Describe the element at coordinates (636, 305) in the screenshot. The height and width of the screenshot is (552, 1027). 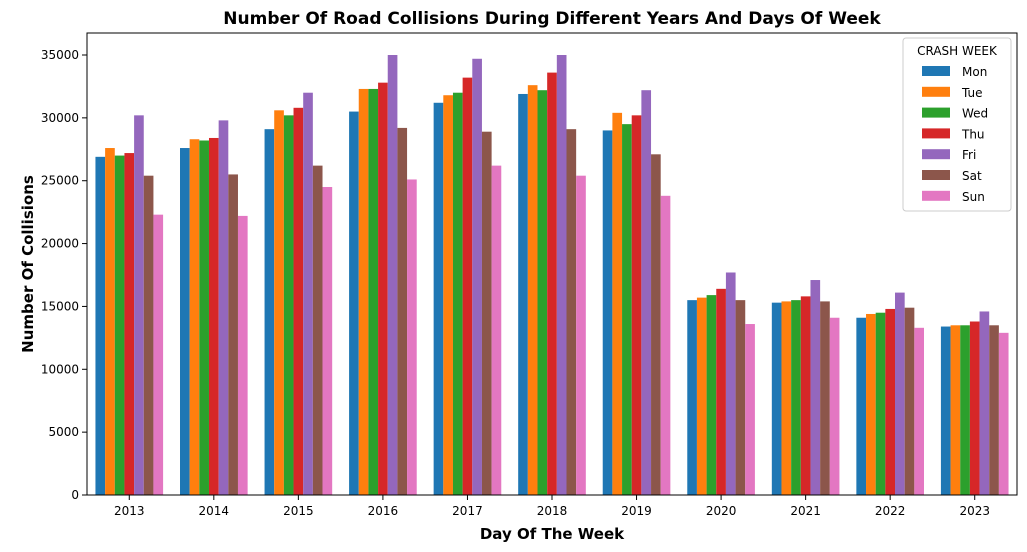
I see `bar-thu-2019` at that location.